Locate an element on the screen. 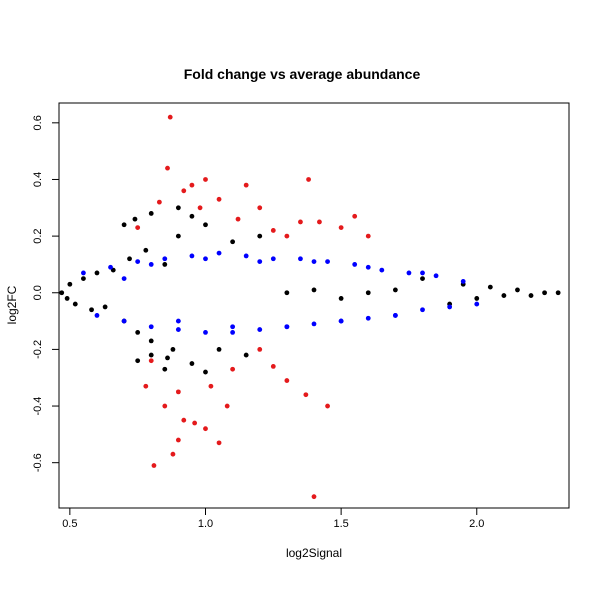  y-tick-label-3: 0.0 is located at coordinates (38, 292).